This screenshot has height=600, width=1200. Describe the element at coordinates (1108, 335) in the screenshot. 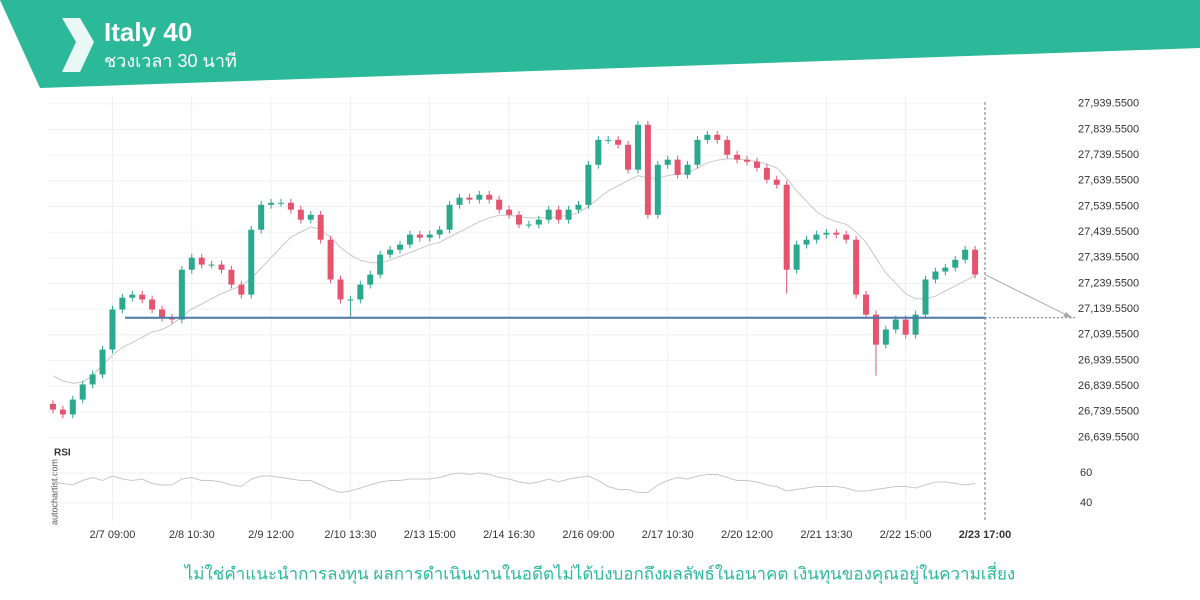

I see `y-tick-label: 27,039.5500` at that location.